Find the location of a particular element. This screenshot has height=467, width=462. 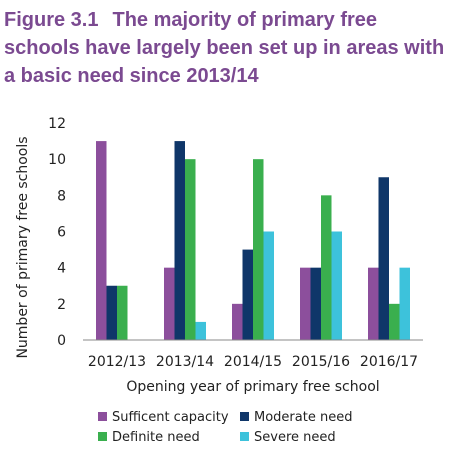

y-tick-label: 10 is located at coordinates (57, 160).